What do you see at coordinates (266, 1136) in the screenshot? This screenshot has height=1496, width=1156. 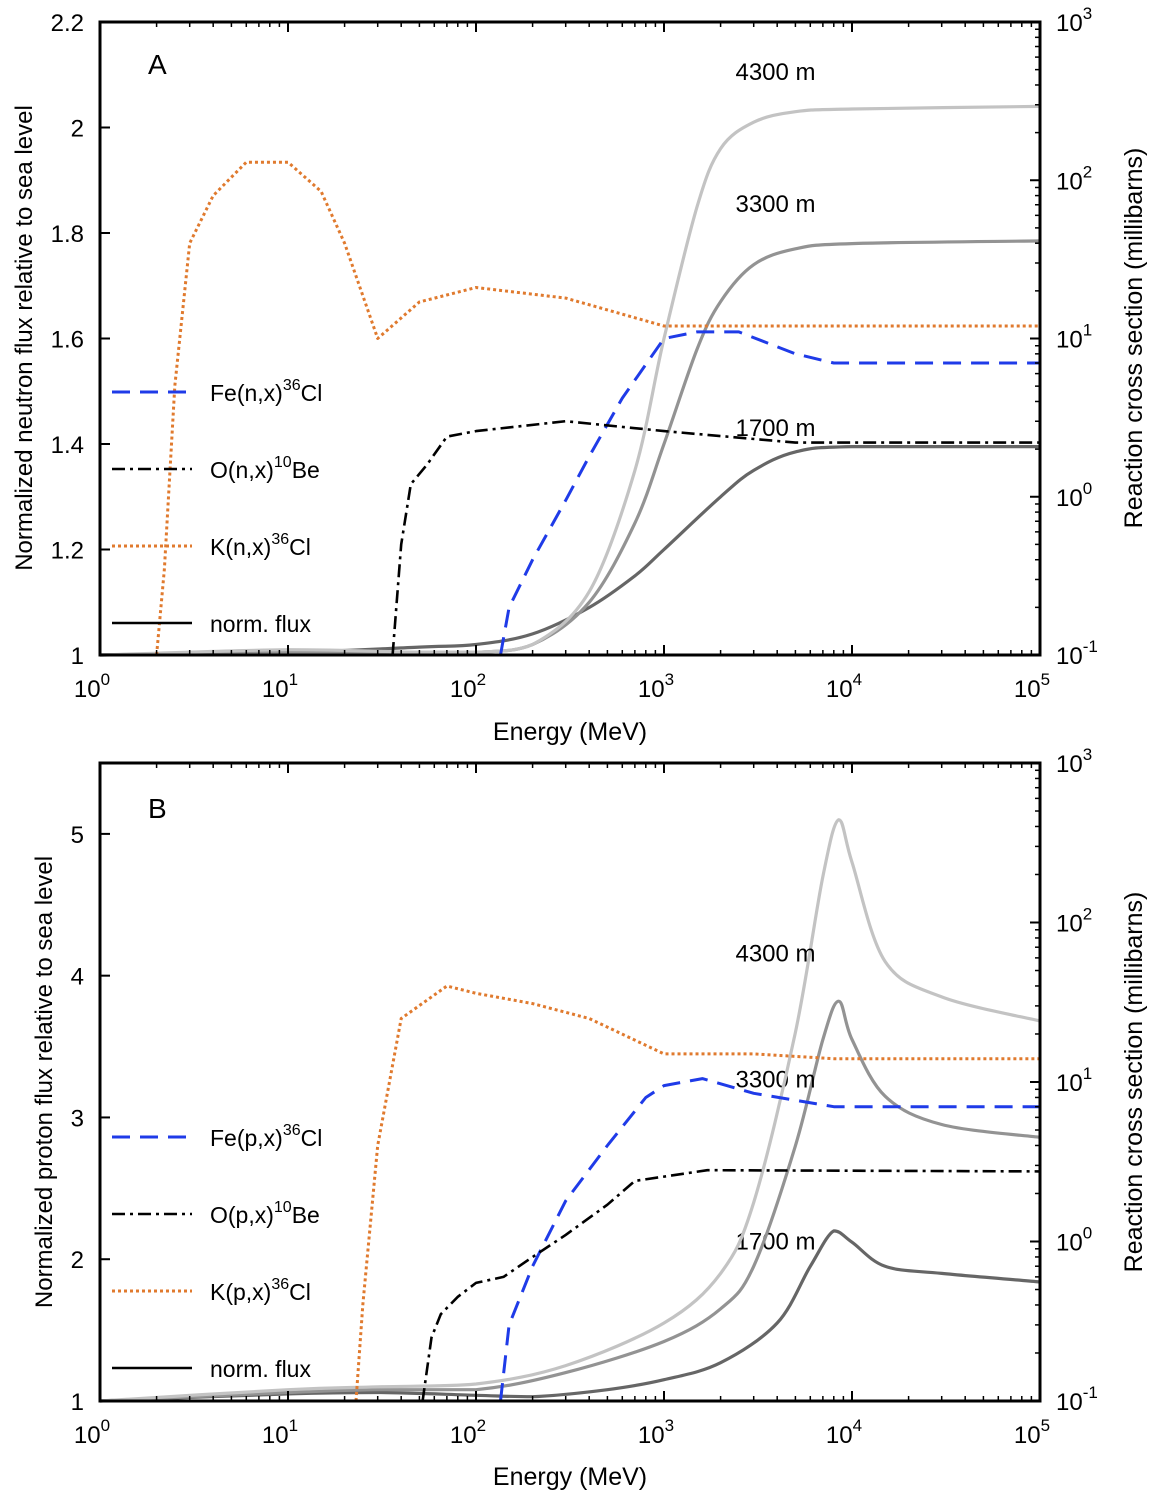 I see `legend-label: Fe(p,x)36Cl` at bounding box center [266, 1136].